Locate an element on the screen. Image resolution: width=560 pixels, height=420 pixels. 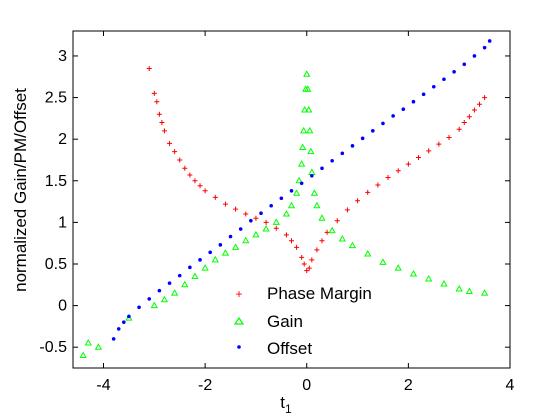
y-tick-label: 1 is located at coordinates (62, 222).